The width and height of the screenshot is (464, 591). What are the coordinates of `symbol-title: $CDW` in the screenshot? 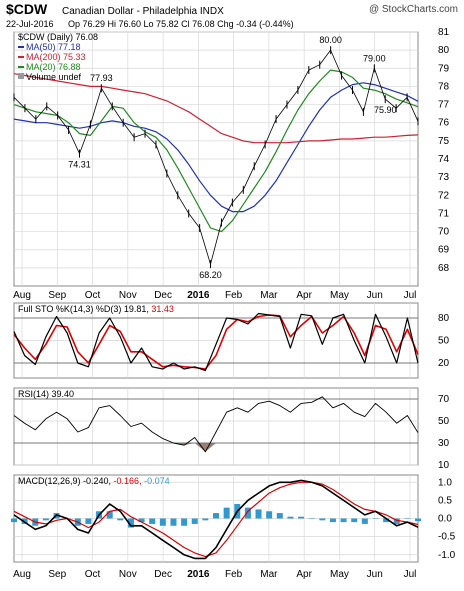 It's located at (27, 9).